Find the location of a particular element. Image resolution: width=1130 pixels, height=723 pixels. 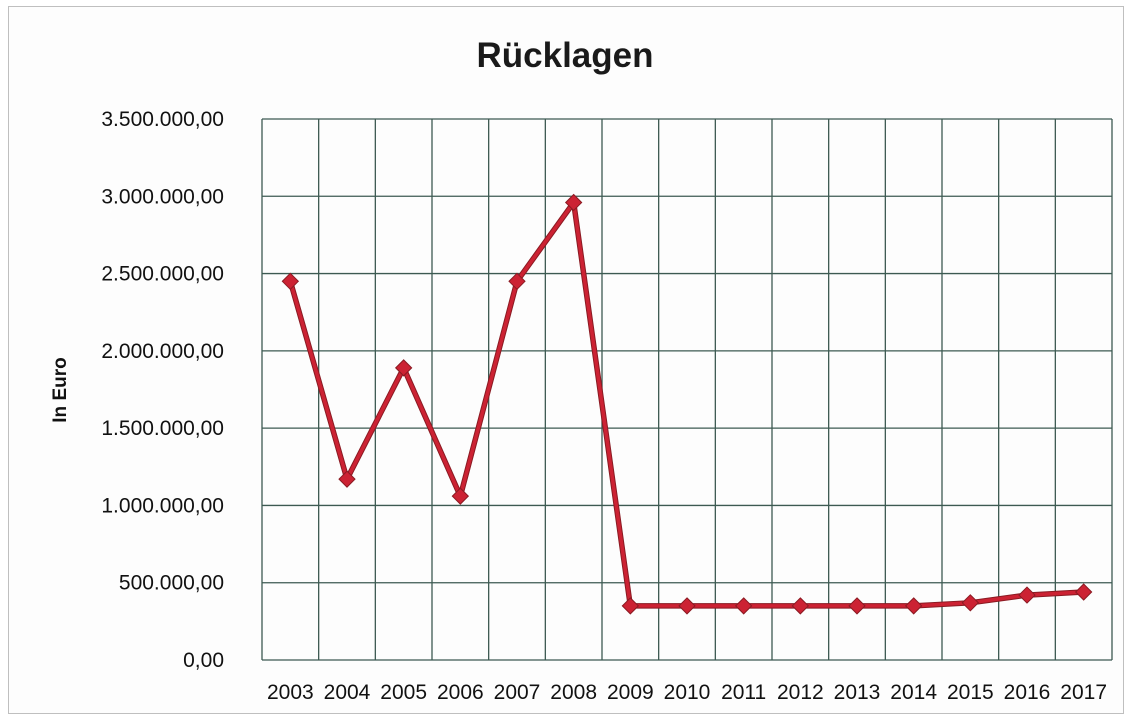

x-tick-label: 2014 is located at coordinates (913, 692).